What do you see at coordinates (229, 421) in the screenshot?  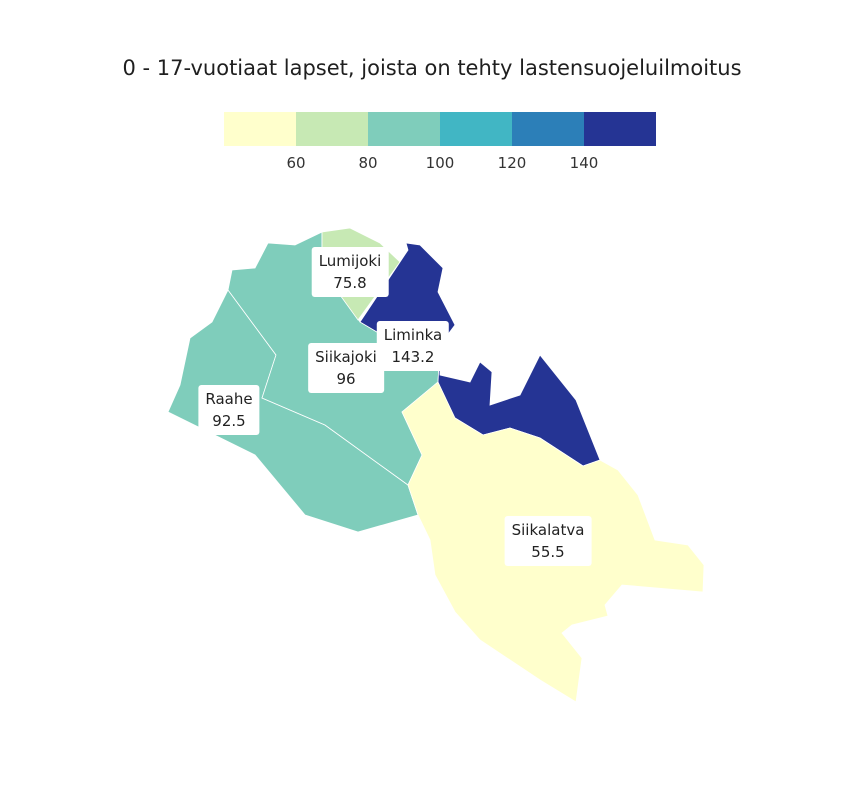 I see `region-value: 92.5` at bounding box center [229, 421].